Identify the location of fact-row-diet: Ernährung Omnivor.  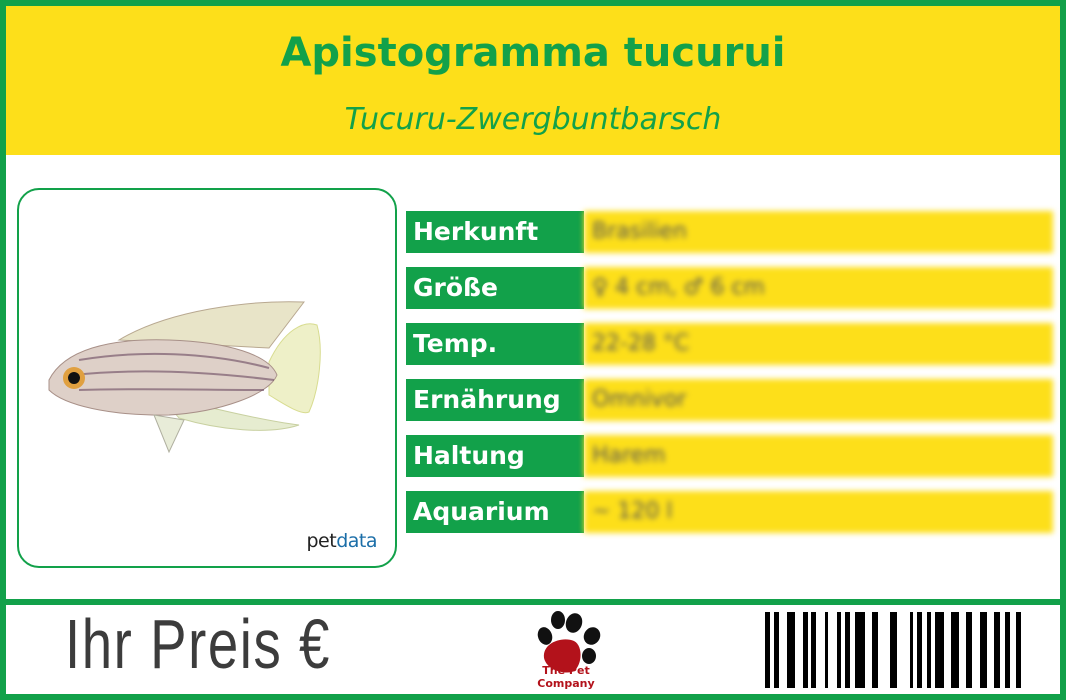
(729, 400).